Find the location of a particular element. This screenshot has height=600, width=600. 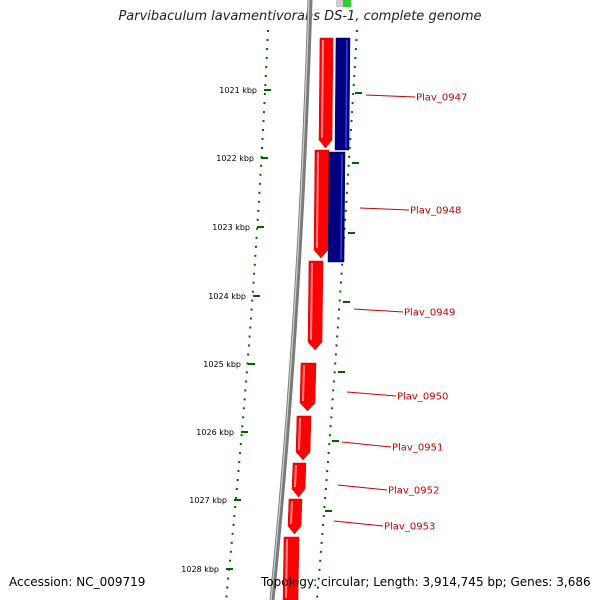

inner-ruler-dots is located at coordinates (247, 314).